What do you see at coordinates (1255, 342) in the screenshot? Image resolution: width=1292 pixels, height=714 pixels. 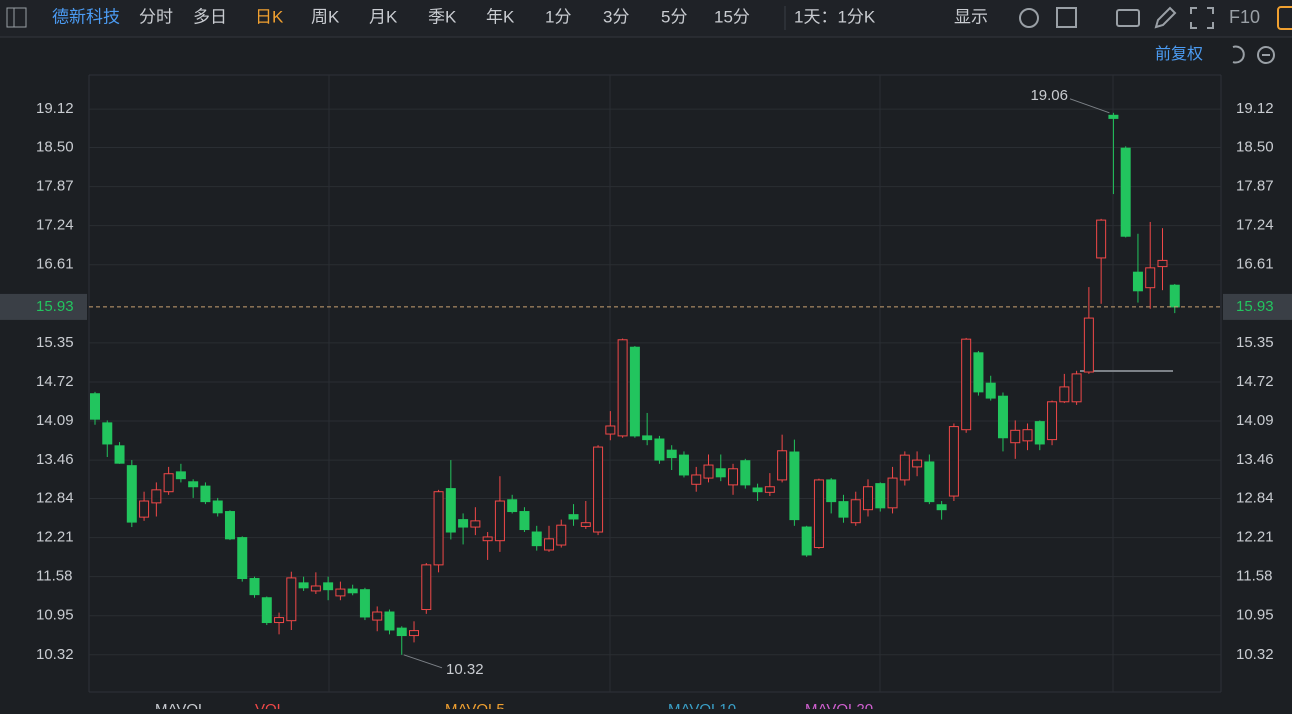 I see `y-tick-label-right: 15.35` at bounding box center [1255, 342].